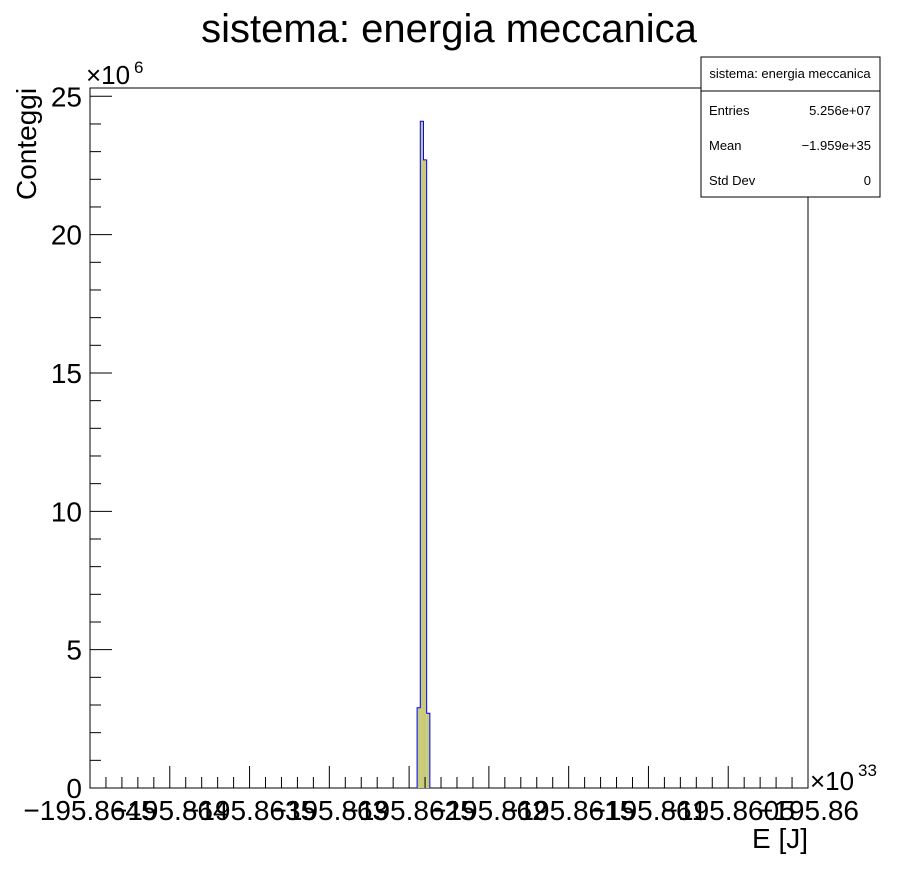 Image resolution: width=898 pixels, height=876 pixels. I want to click on y-tick-label: 20, so click(66, 235).